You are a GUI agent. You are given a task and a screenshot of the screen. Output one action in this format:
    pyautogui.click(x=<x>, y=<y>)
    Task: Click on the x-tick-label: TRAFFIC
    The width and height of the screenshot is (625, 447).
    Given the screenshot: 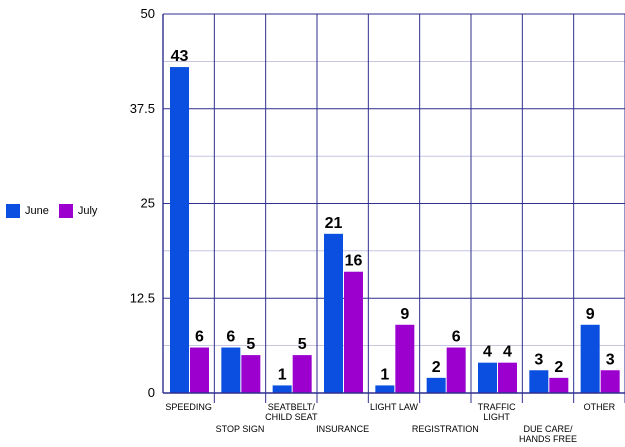 What is the action you would take?
    pyautogui.click(x=497, y=407)
    